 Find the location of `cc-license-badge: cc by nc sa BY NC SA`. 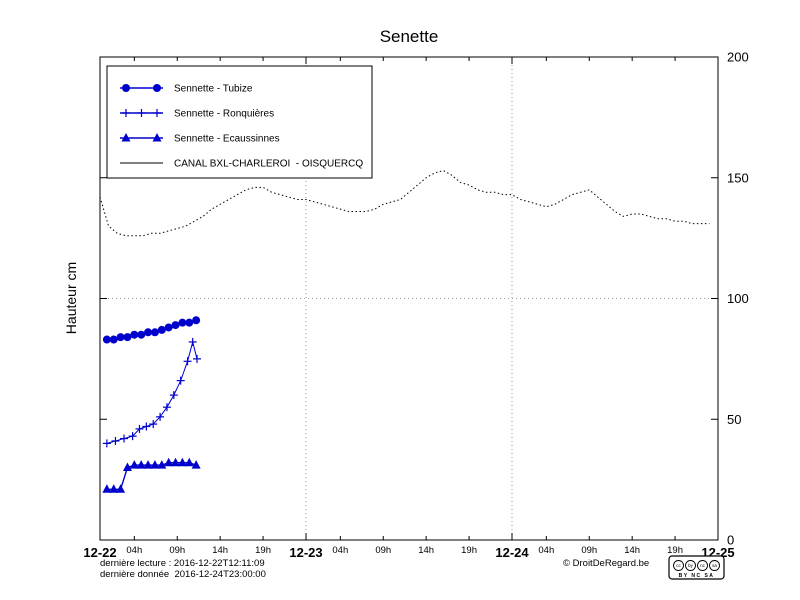

cc-license-badge: cc by nc sa BY NC SA is located at coordinates (696, 567).